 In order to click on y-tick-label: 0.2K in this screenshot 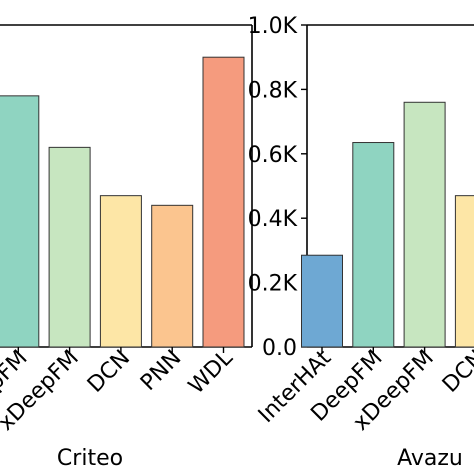, I will do `click(273, 284)`.